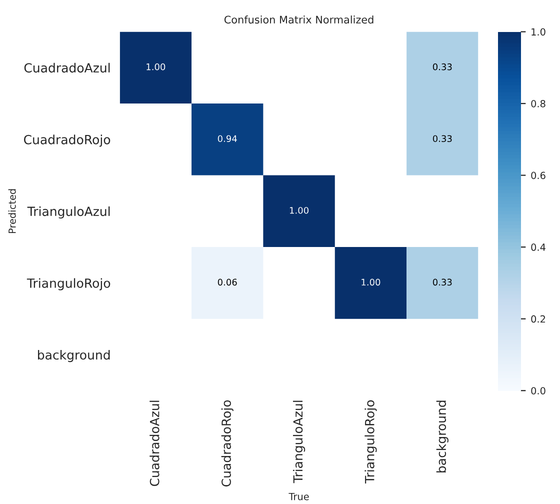 Image resolution: width=560 pixels, height=504 pixels. I want to click on y-axis-title: Predicted, so click(12, 211).